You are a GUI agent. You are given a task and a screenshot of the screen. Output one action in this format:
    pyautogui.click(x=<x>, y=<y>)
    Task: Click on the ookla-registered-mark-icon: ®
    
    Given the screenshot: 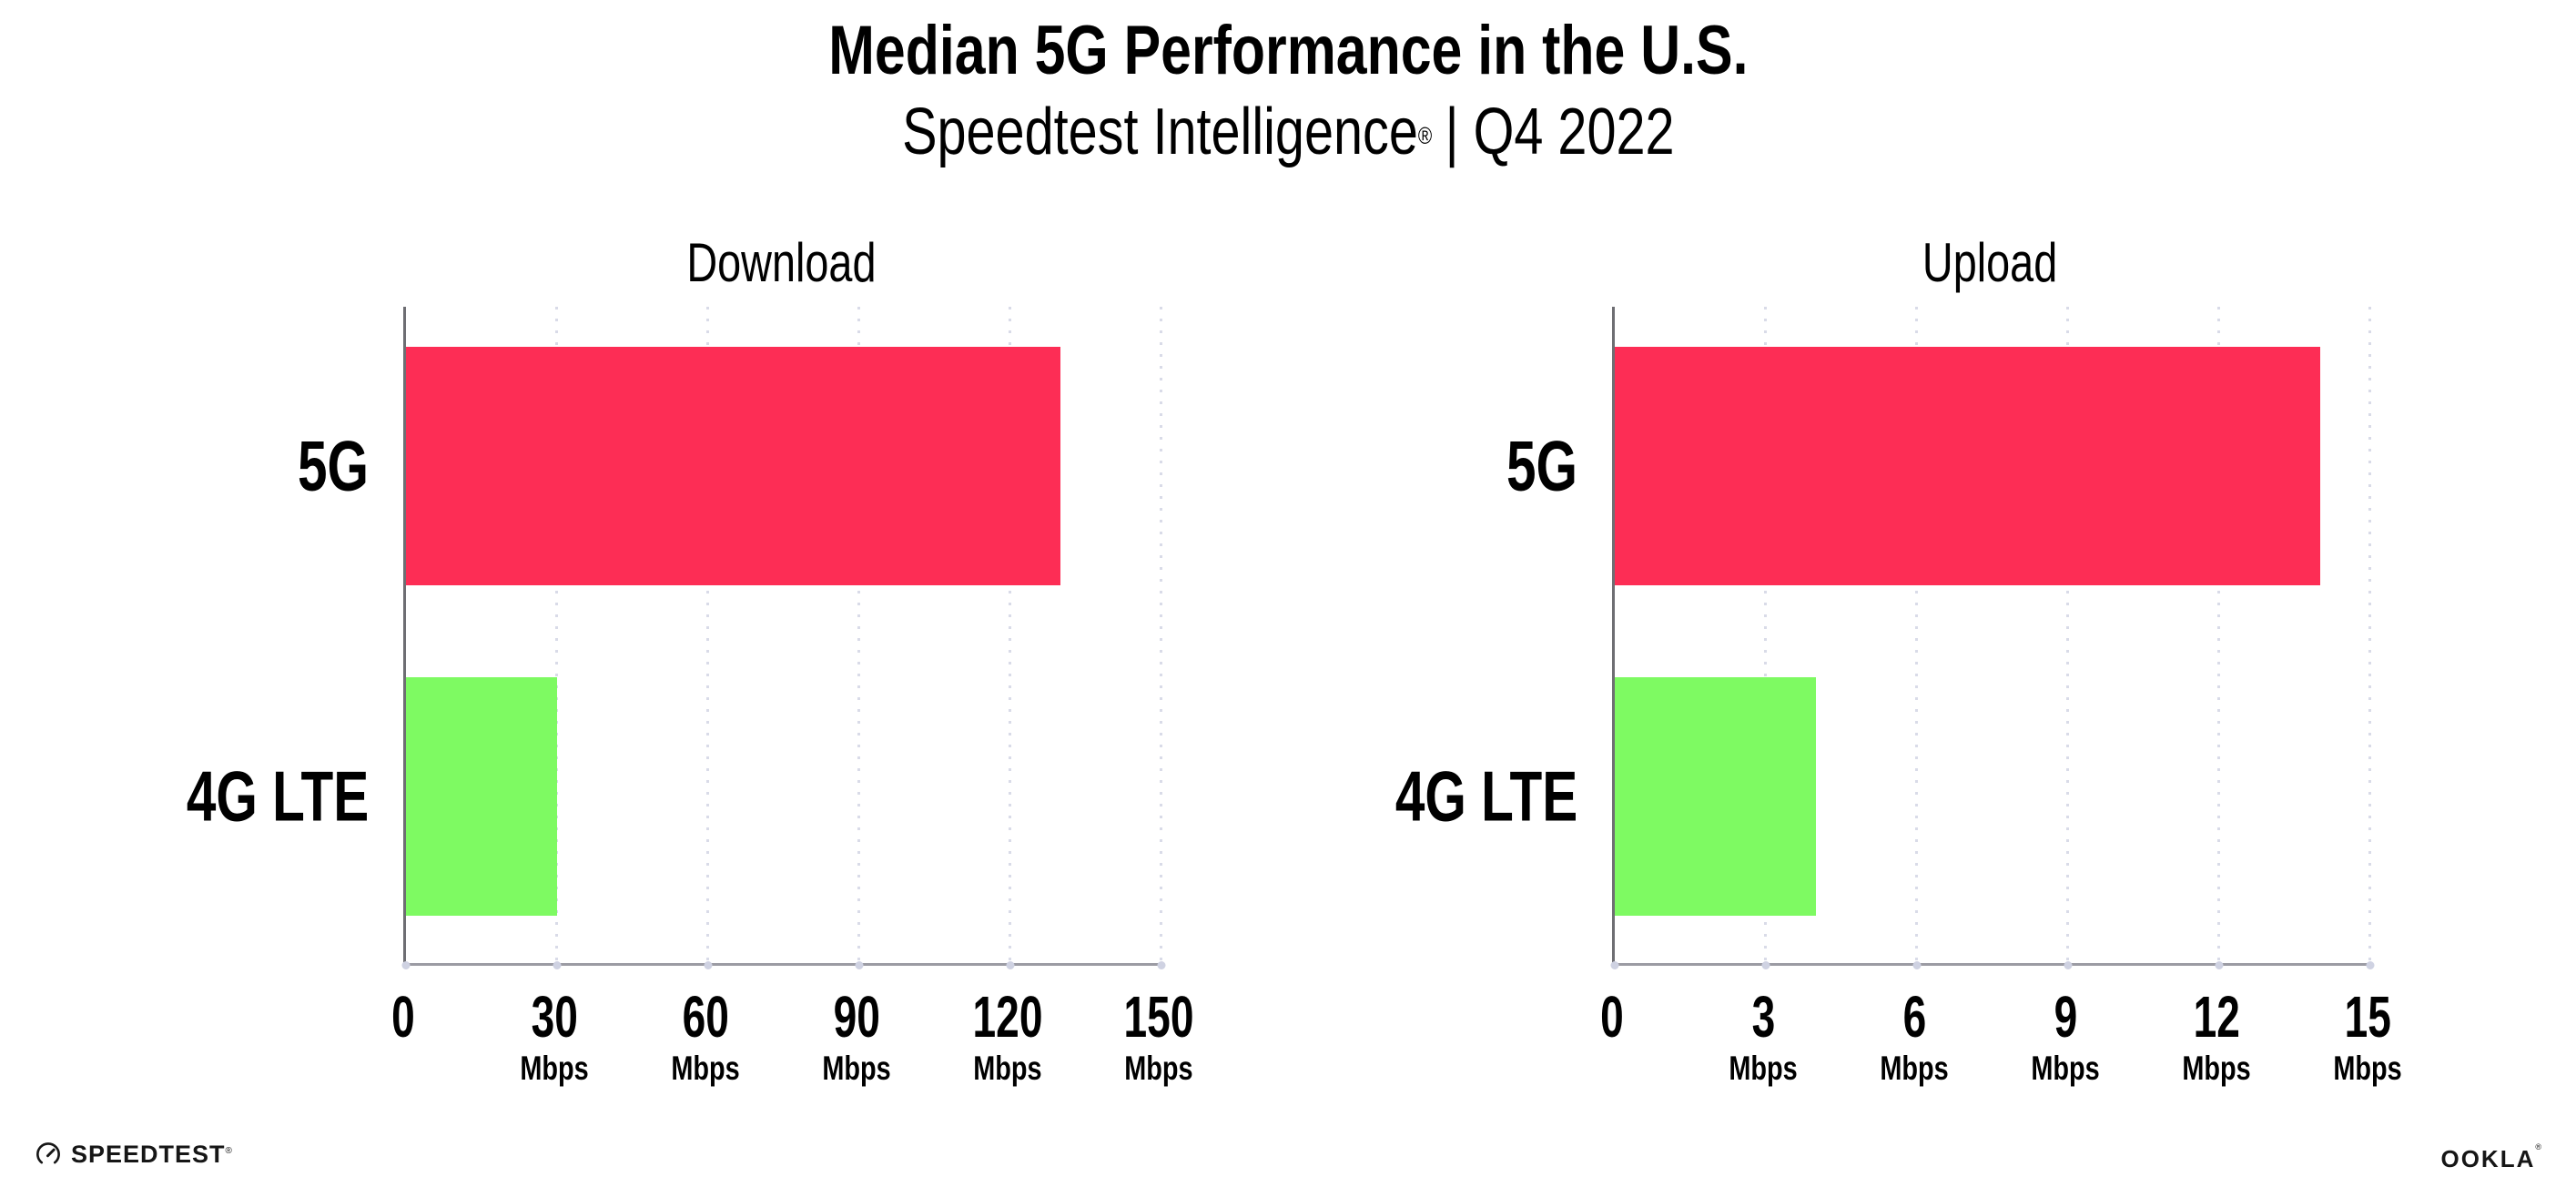 What is the action you would take?
    pyautogui.click(x=2539, y=1146)
    